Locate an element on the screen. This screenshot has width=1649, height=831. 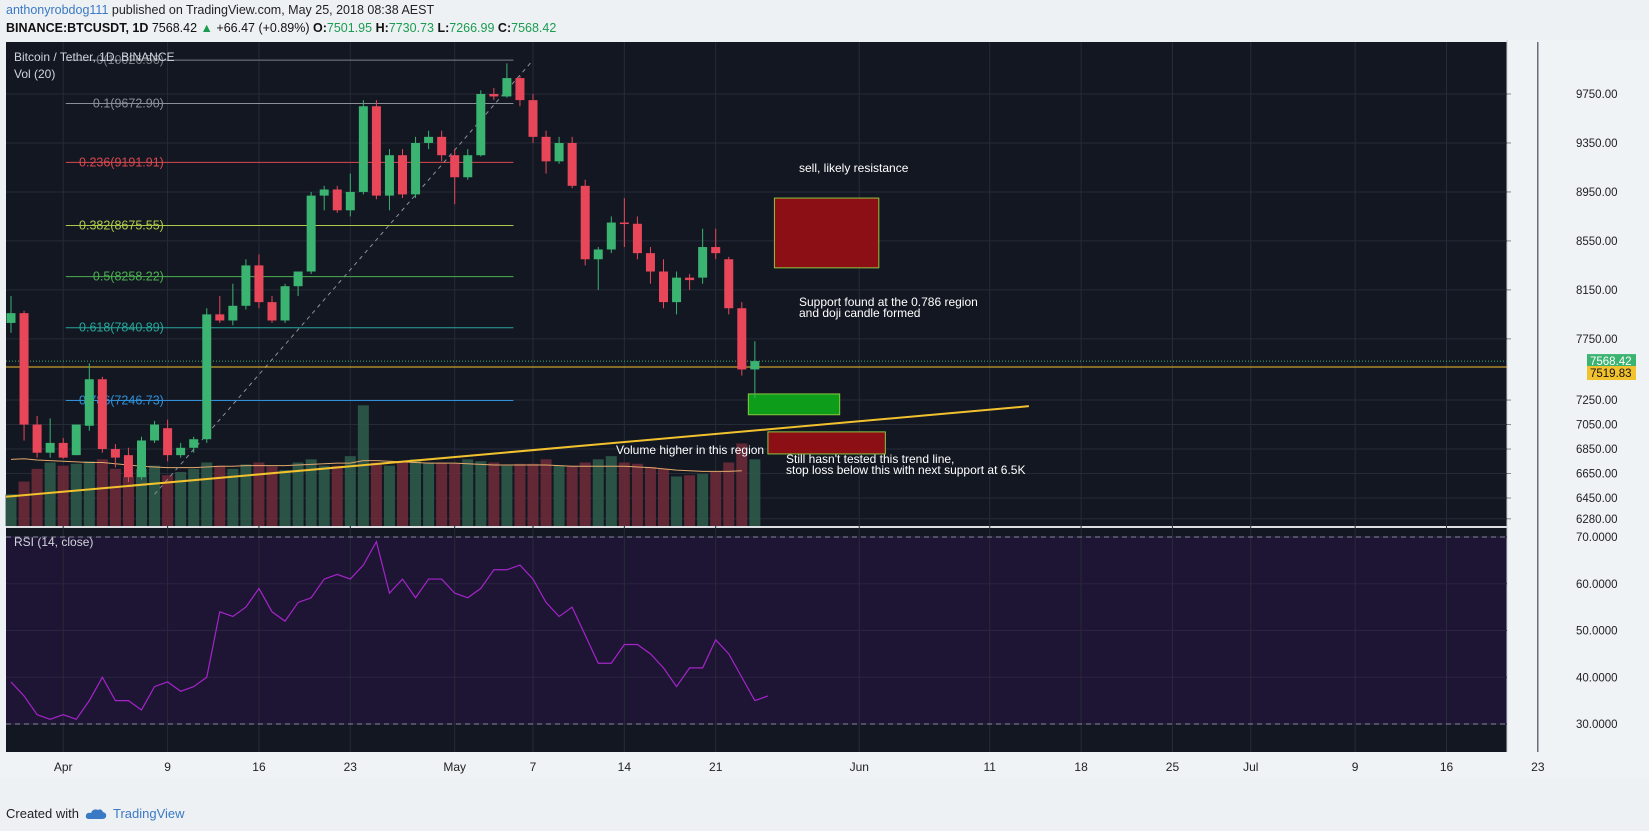
annotation-text: sell, likely resistance is located at coordinates (854, 168).